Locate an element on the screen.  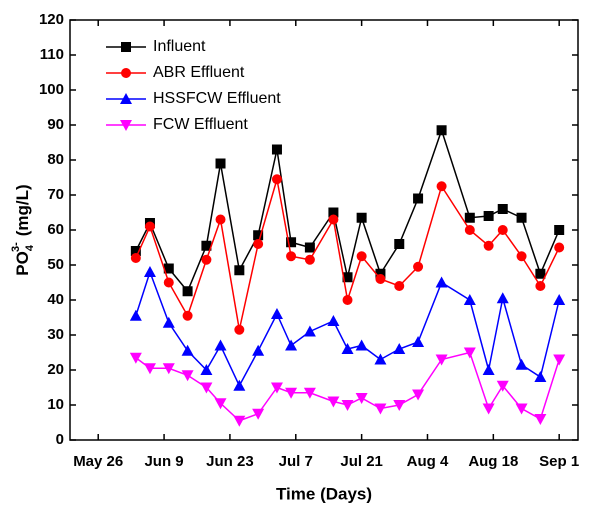
y-tick-label: 110 is located at coordinates (52, 54).